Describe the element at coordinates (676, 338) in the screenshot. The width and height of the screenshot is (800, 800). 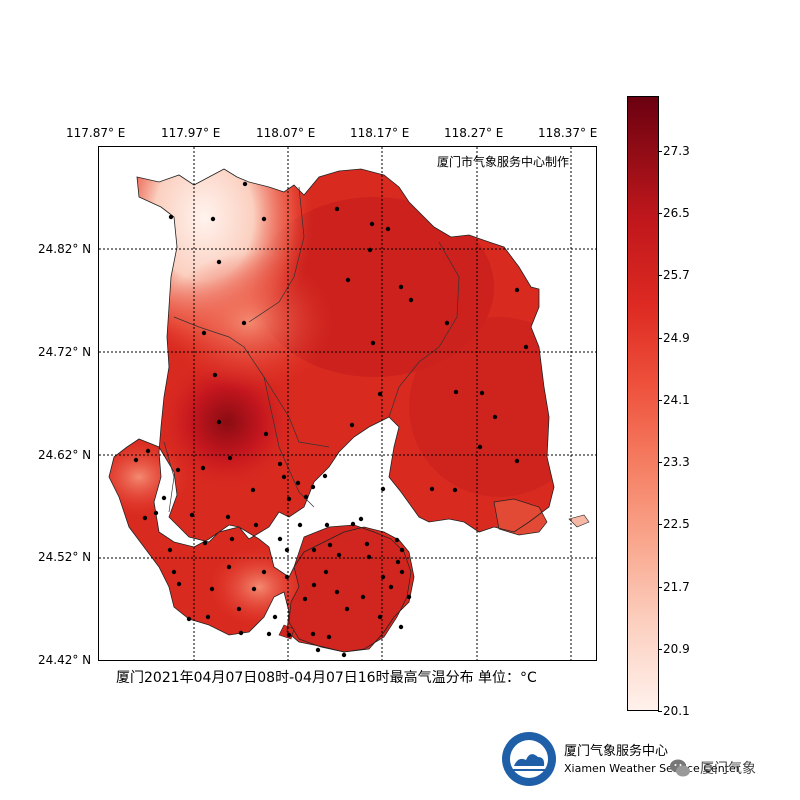
I see `colorbar-tick-label: 24.9` at that location.